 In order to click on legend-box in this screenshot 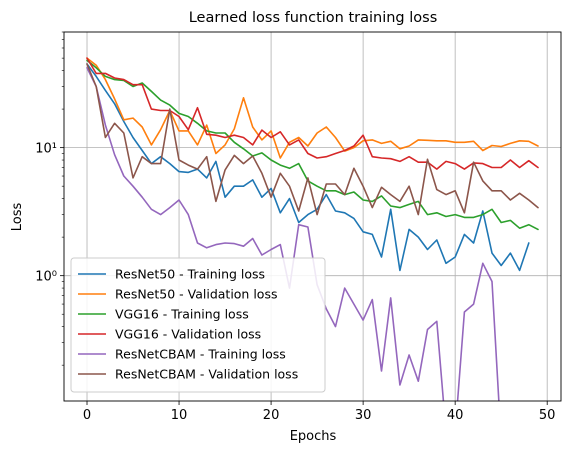, I will do `click(198, 325)`.